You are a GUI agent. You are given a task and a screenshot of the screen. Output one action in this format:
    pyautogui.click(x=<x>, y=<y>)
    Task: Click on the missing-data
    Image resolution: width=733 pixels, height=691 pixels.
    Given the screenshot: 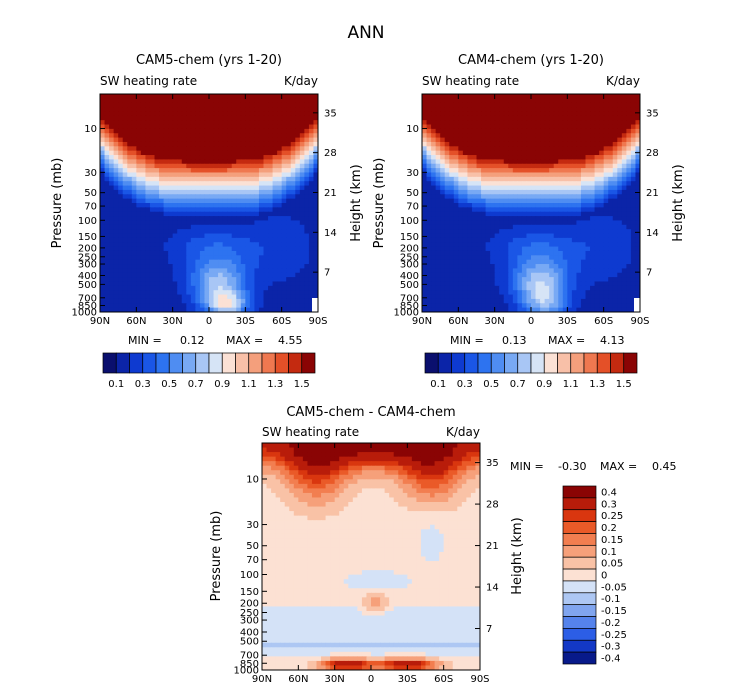 What is the action you would take?
    pyautogui.click(x=637, y=305)
    